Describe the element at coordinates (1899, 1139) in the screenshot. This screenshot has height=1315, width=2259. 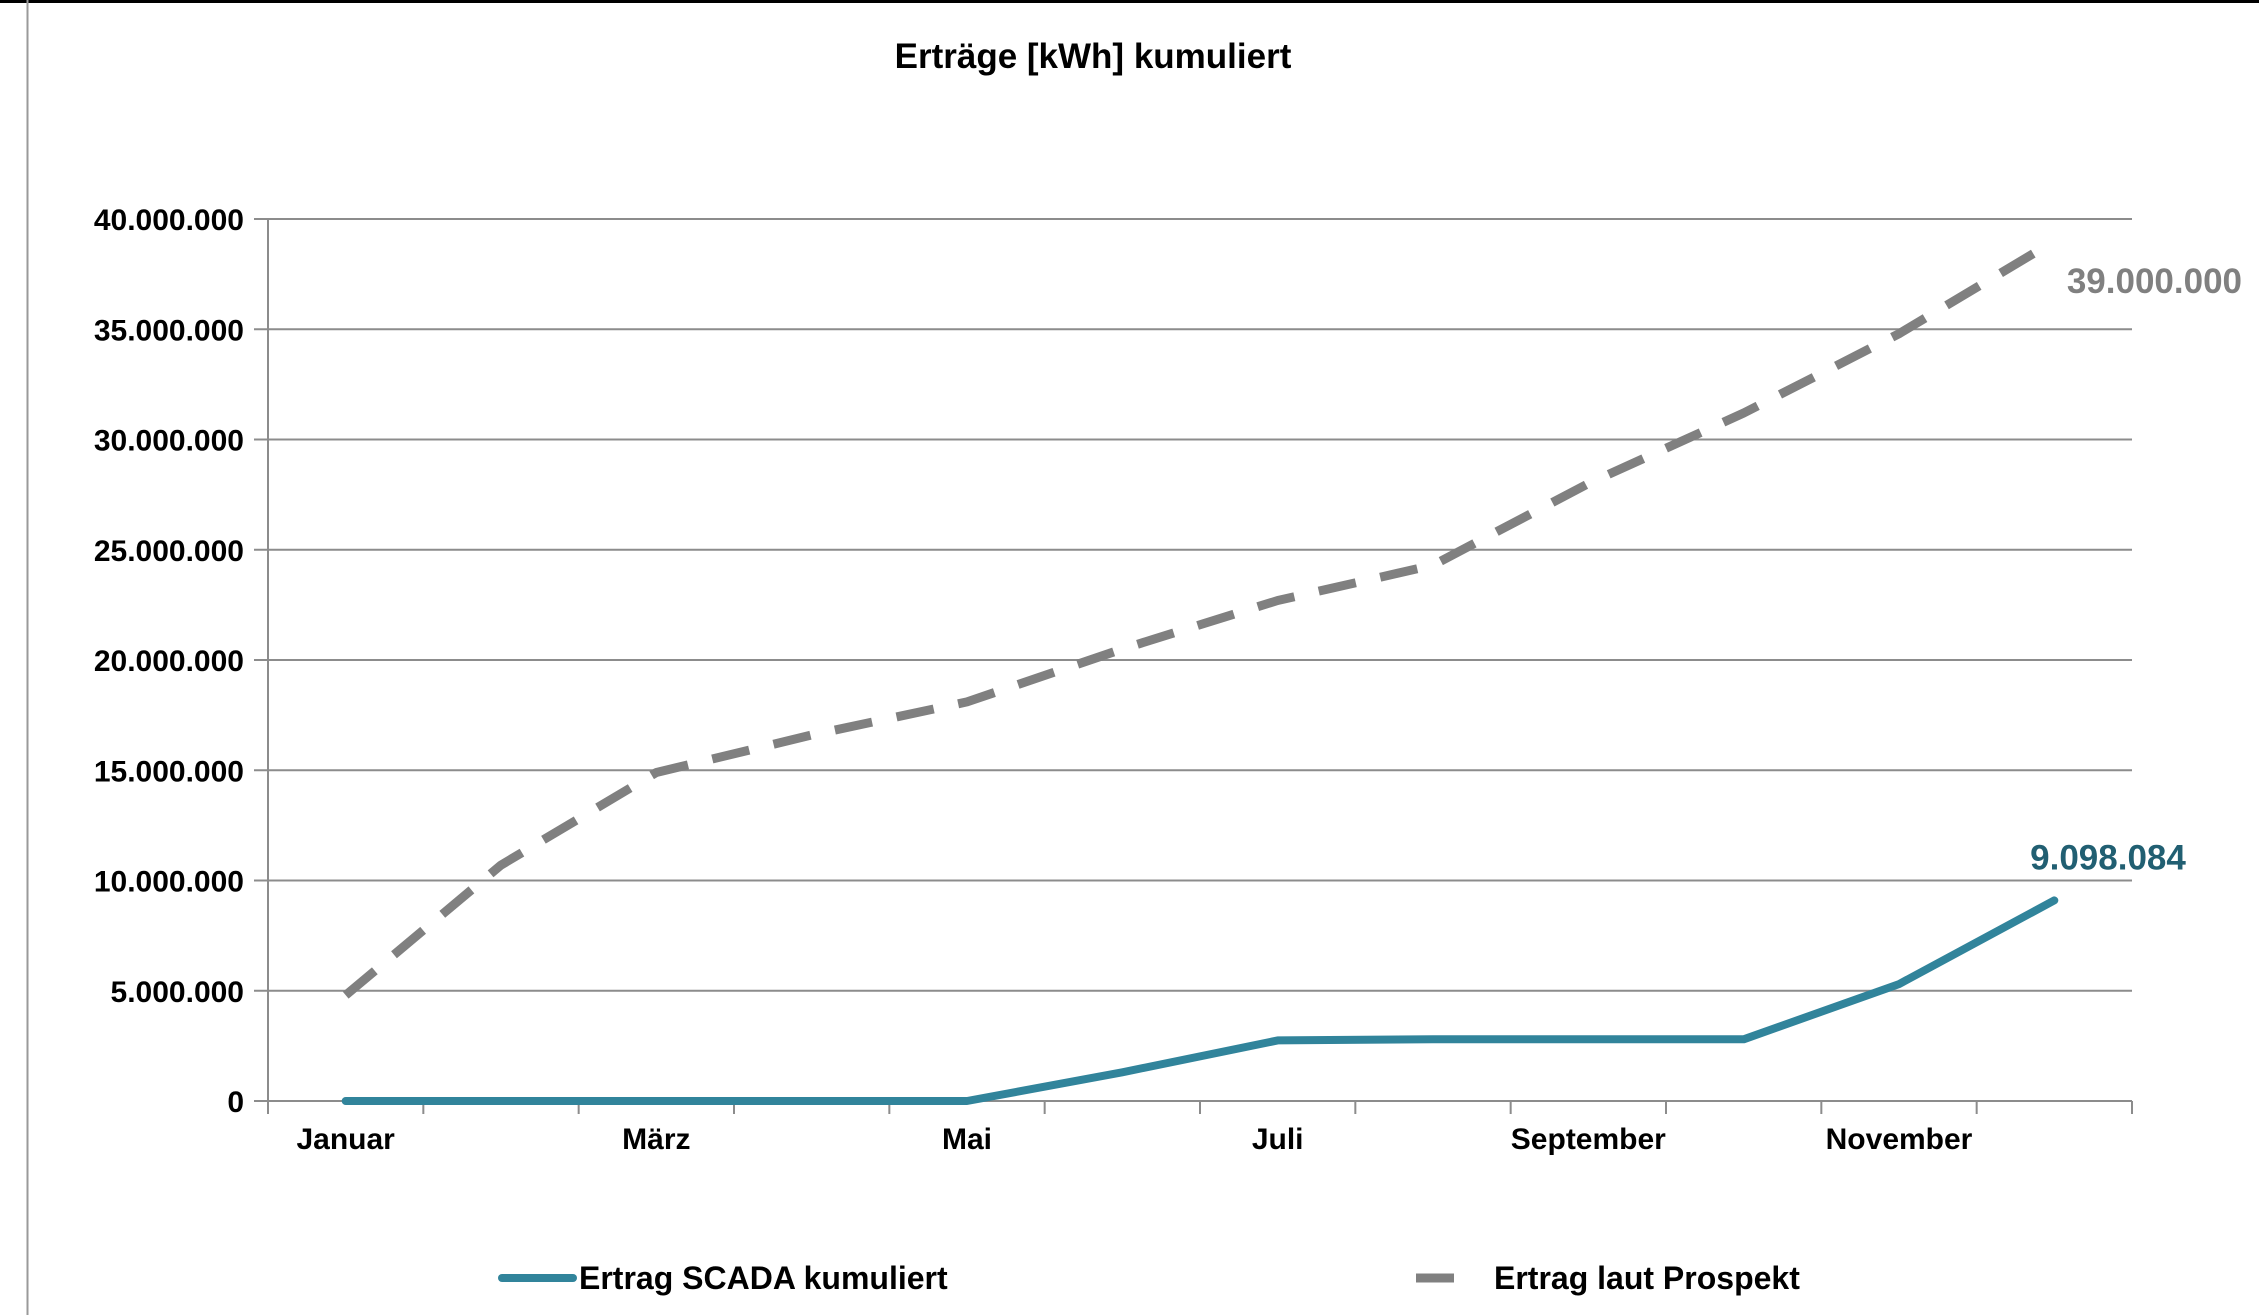
I see `x-tick-label: November` at that location.